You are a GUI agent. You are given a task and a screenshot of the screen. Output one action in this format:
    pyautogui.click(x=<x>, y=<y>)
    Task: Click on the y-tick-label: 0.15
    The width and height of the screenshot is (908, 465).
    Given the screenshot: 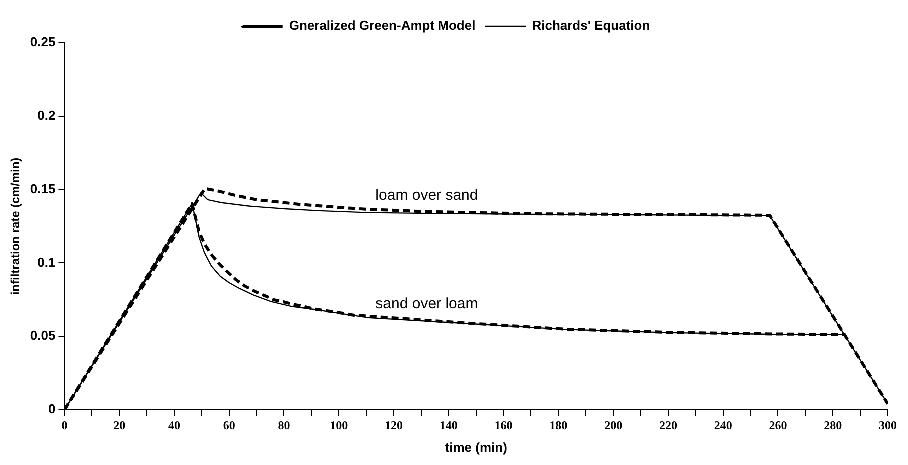 What is the action you would take?
    pyautogui.click(x=43, y=188)
    